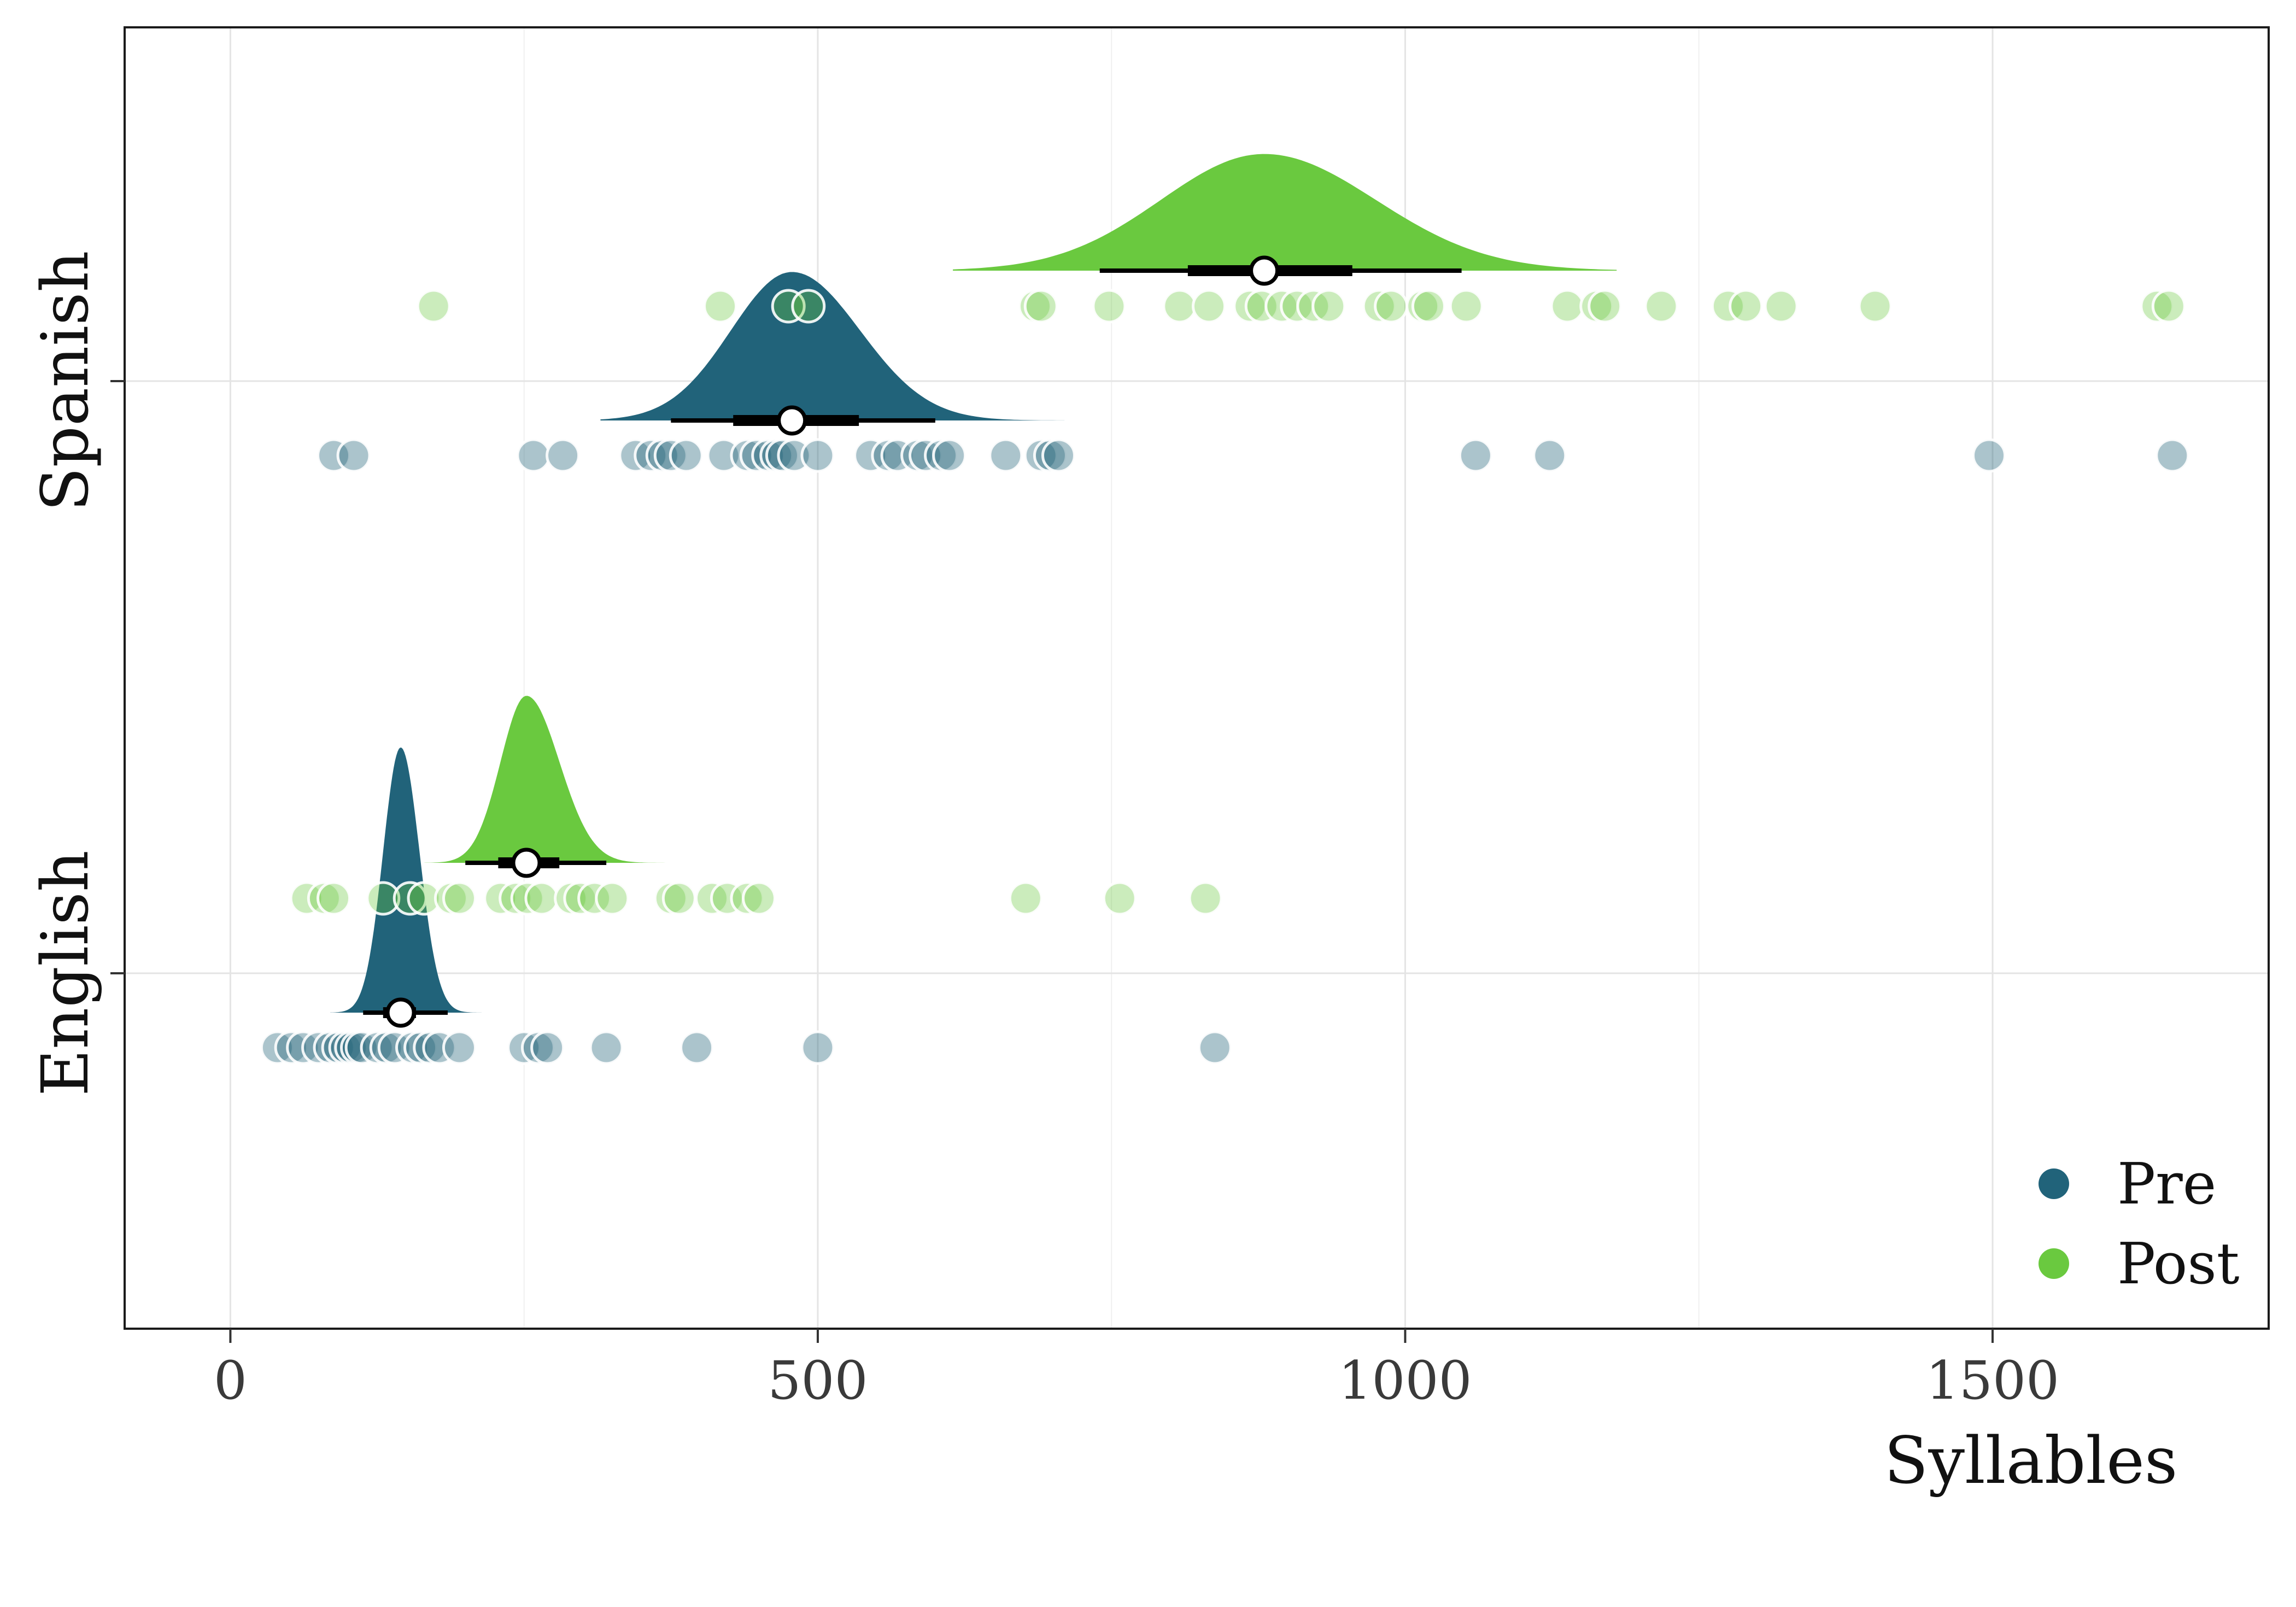 Image resolution: width=2296 pixels, height=1607 pixels. What do you see at coordinates (2031, 1461) in the screenshot?
I see `x-axis-title: Syllables` at bounding box center [2031, 1461].